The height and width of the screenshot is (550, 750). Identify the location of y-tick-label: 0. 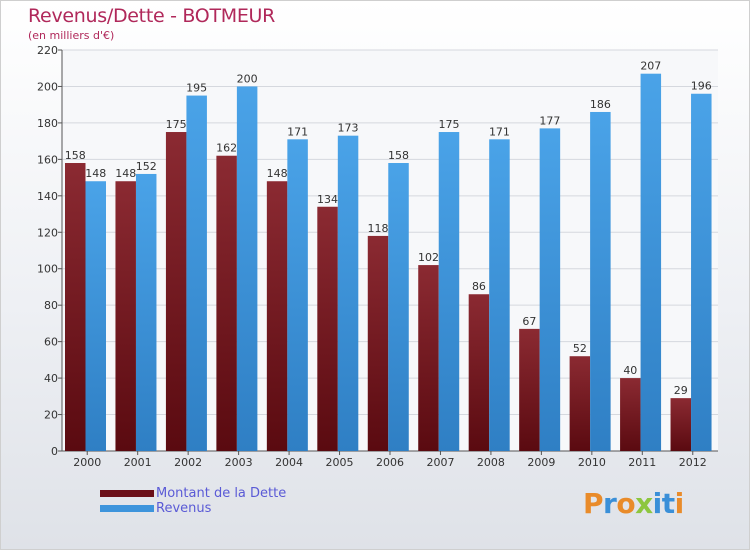
(54, 451).